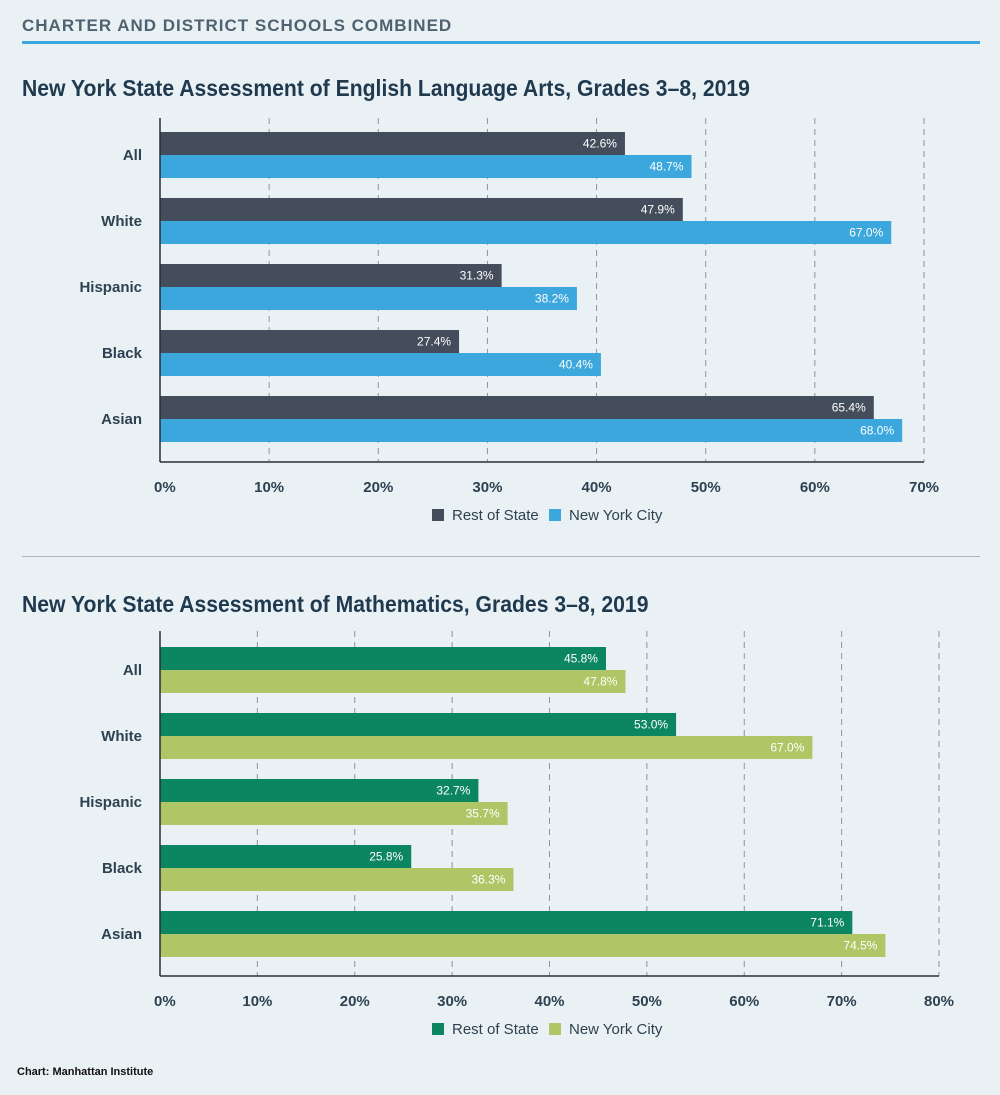  Describe the element at coordinates (860, 946) in the screenshot. I see `math-value-label: 74.5%` at that location.